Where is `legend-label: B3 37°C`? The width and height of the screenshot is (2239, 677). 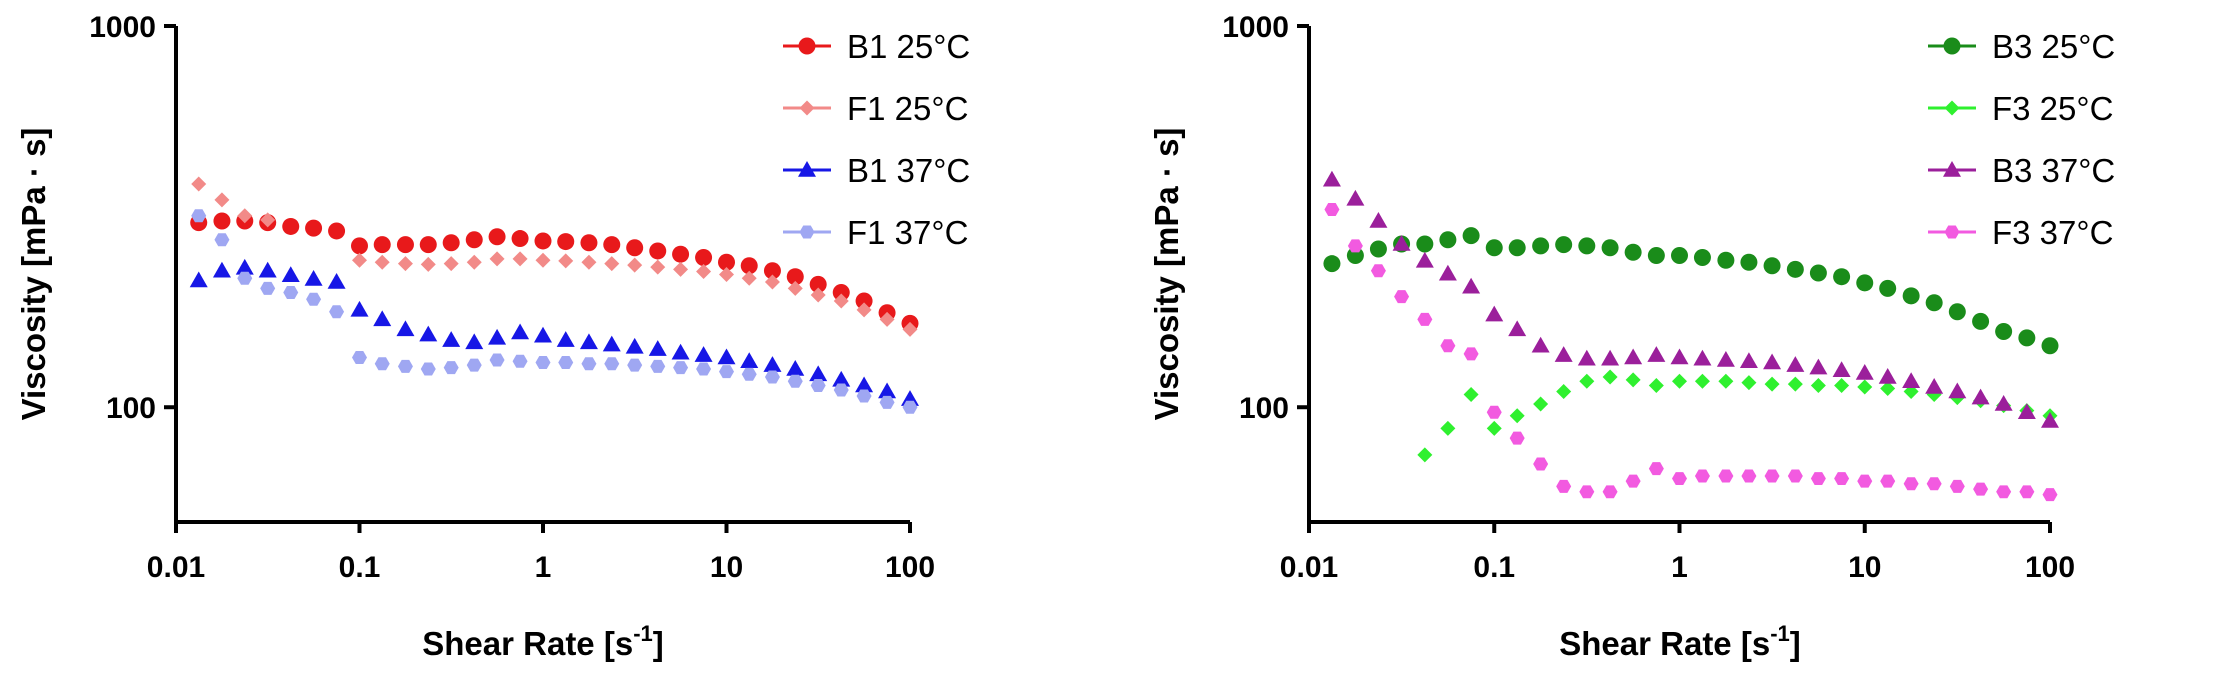 legend-label: B3 37°C is located at coordinates (2053, 170).